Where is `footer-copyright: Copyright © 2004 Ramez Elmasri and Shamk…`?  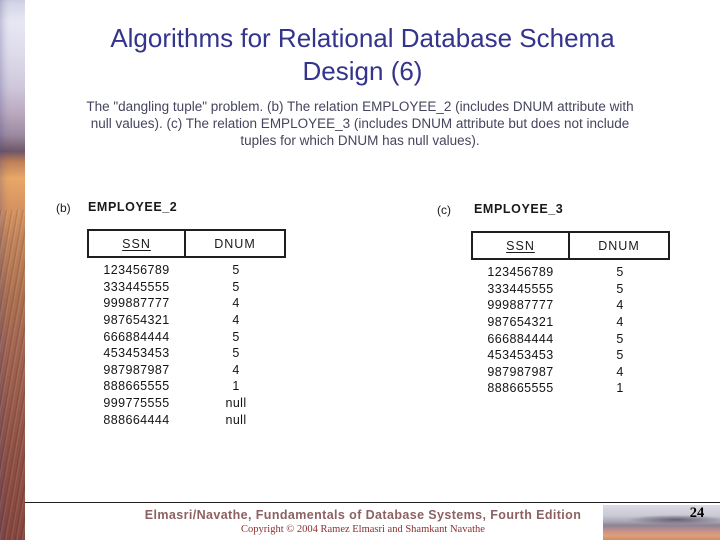 footer-copyright: Copyright © 2004 Ramez Elmasri and Shamk… is located at coordinates (363, 529).